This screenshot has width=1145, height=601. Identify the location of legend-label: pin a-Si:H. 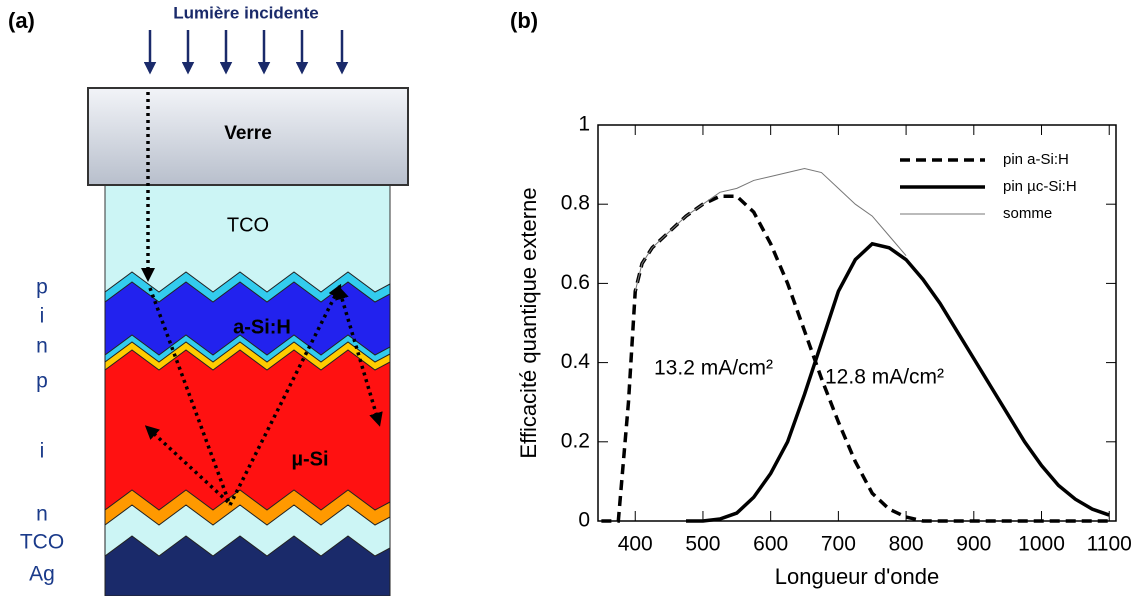
(1036, 159).